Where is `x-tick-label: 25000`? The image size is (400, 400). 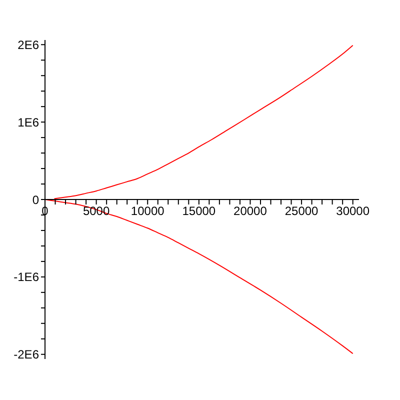
x-tick-label: 25000 is located at coordinates (301, 211).